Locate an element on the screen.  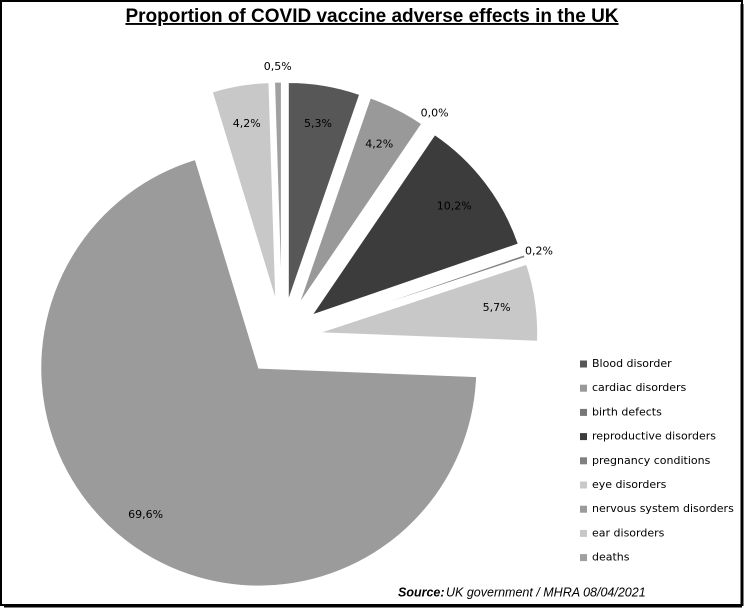
legend-label: deaths is located at coordinates (611, 557).